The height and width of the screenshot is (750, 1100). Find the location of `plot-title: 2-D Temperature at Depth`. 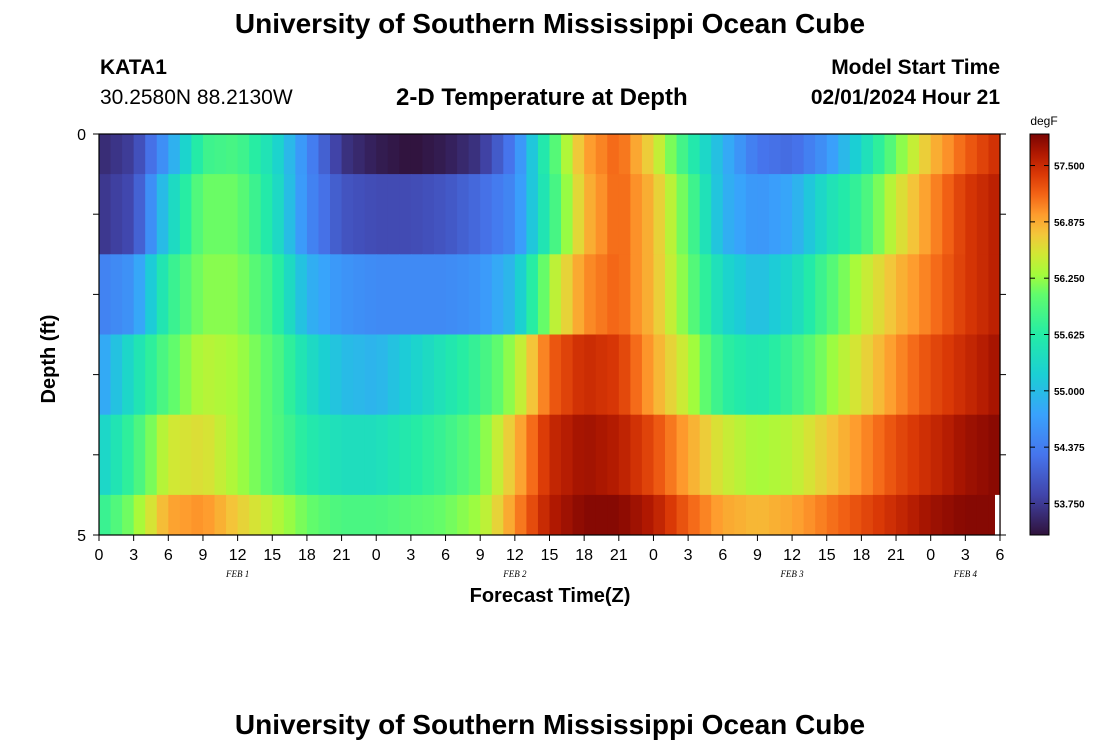

plot-title: 2-D Temperature at Depth is located at coordinates (542, 97).